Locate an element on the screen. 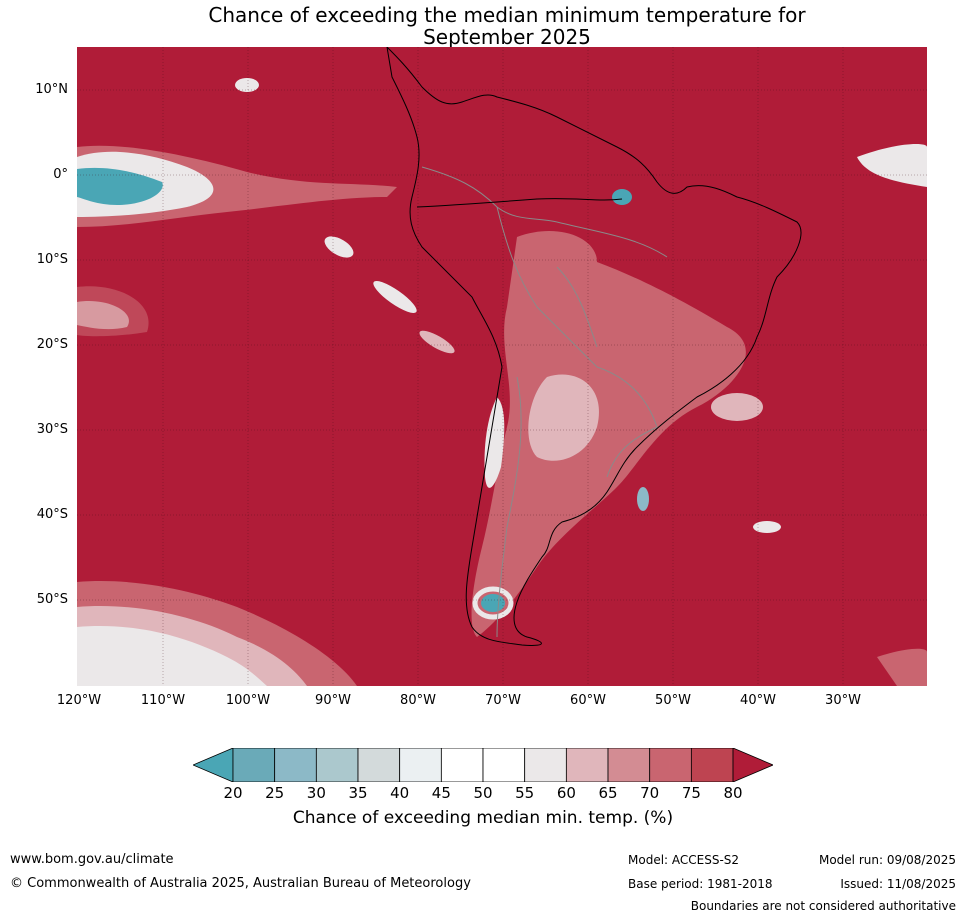 The width and height of the screenshot is (965, 919). lon-label-100w: 100°W is located at coordinates (248, 700).